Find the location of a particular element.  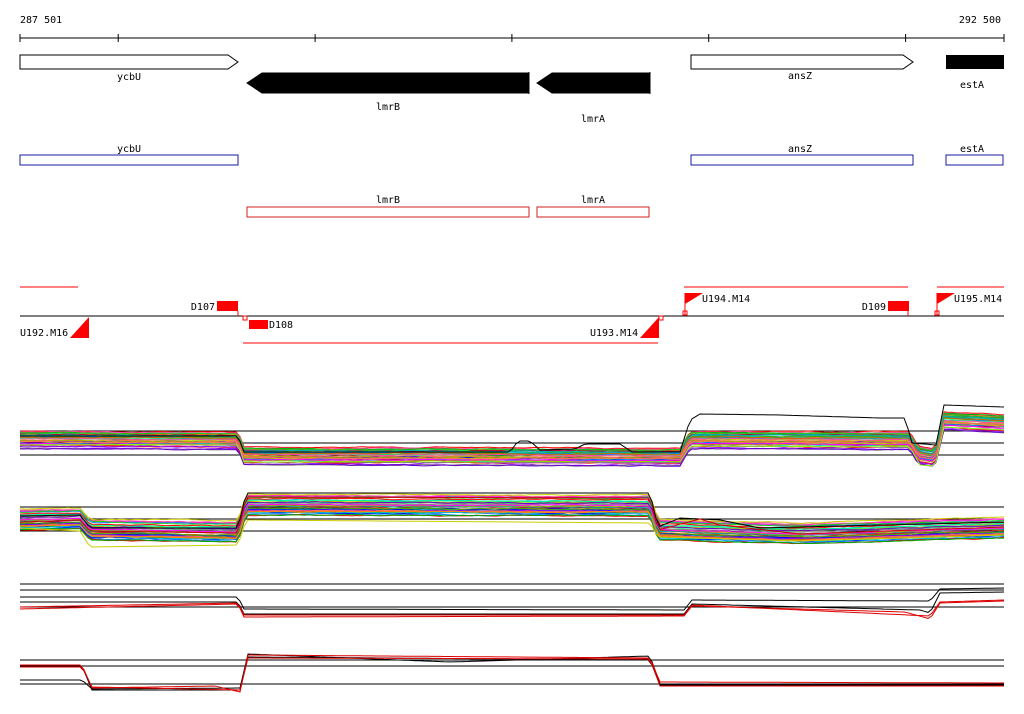

gene-estA: estA is located at coordinates (975, 73).